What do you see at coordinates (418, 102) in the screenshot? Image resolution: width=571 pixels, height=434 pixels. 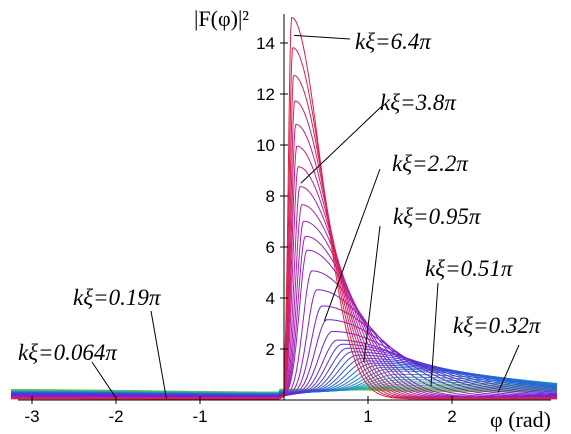 I see `series-label: kξ=3.8π` at bounding box center [418, 102].